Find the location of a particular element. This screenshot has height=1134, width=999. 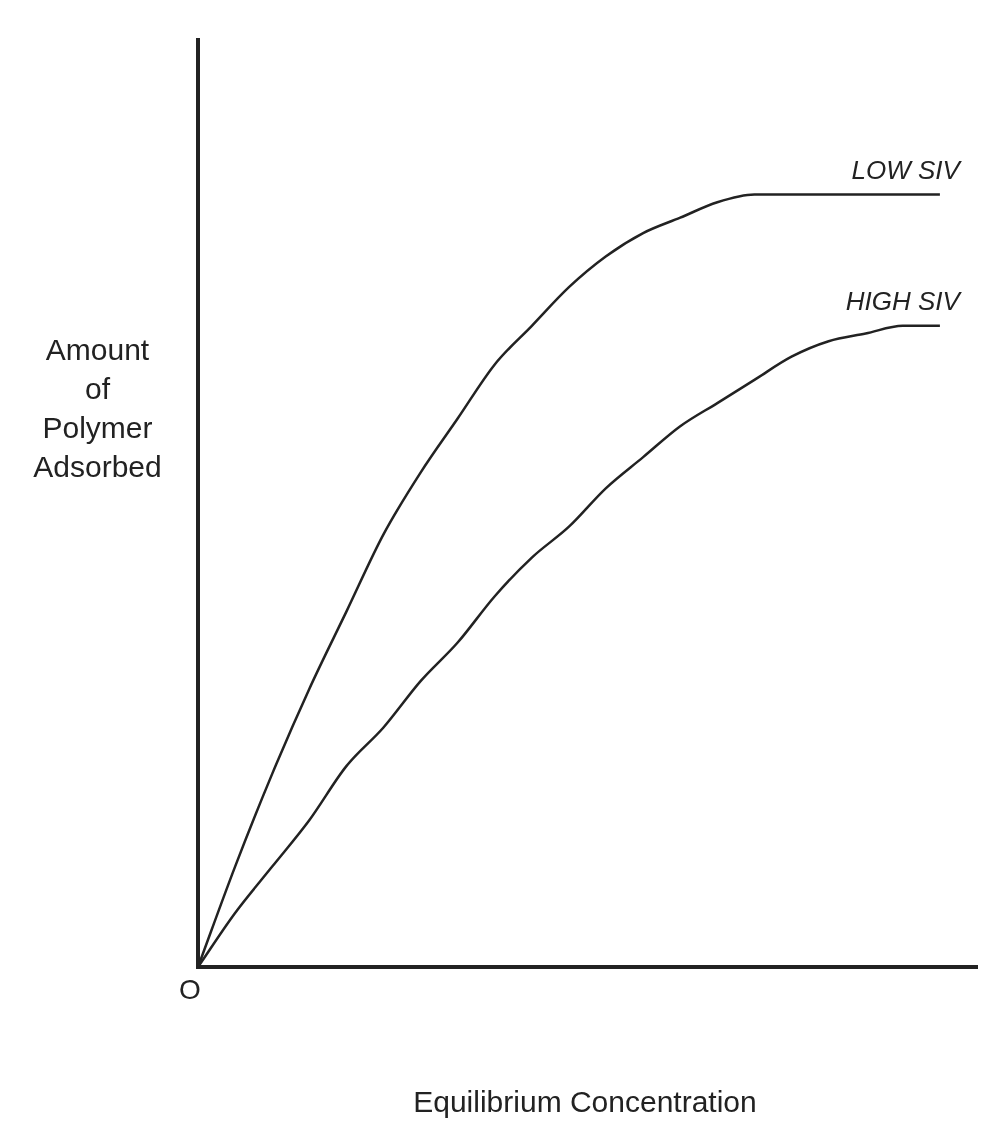

x-axis-title: Equilibrium Concentration is located at coordinates (585, 1102).